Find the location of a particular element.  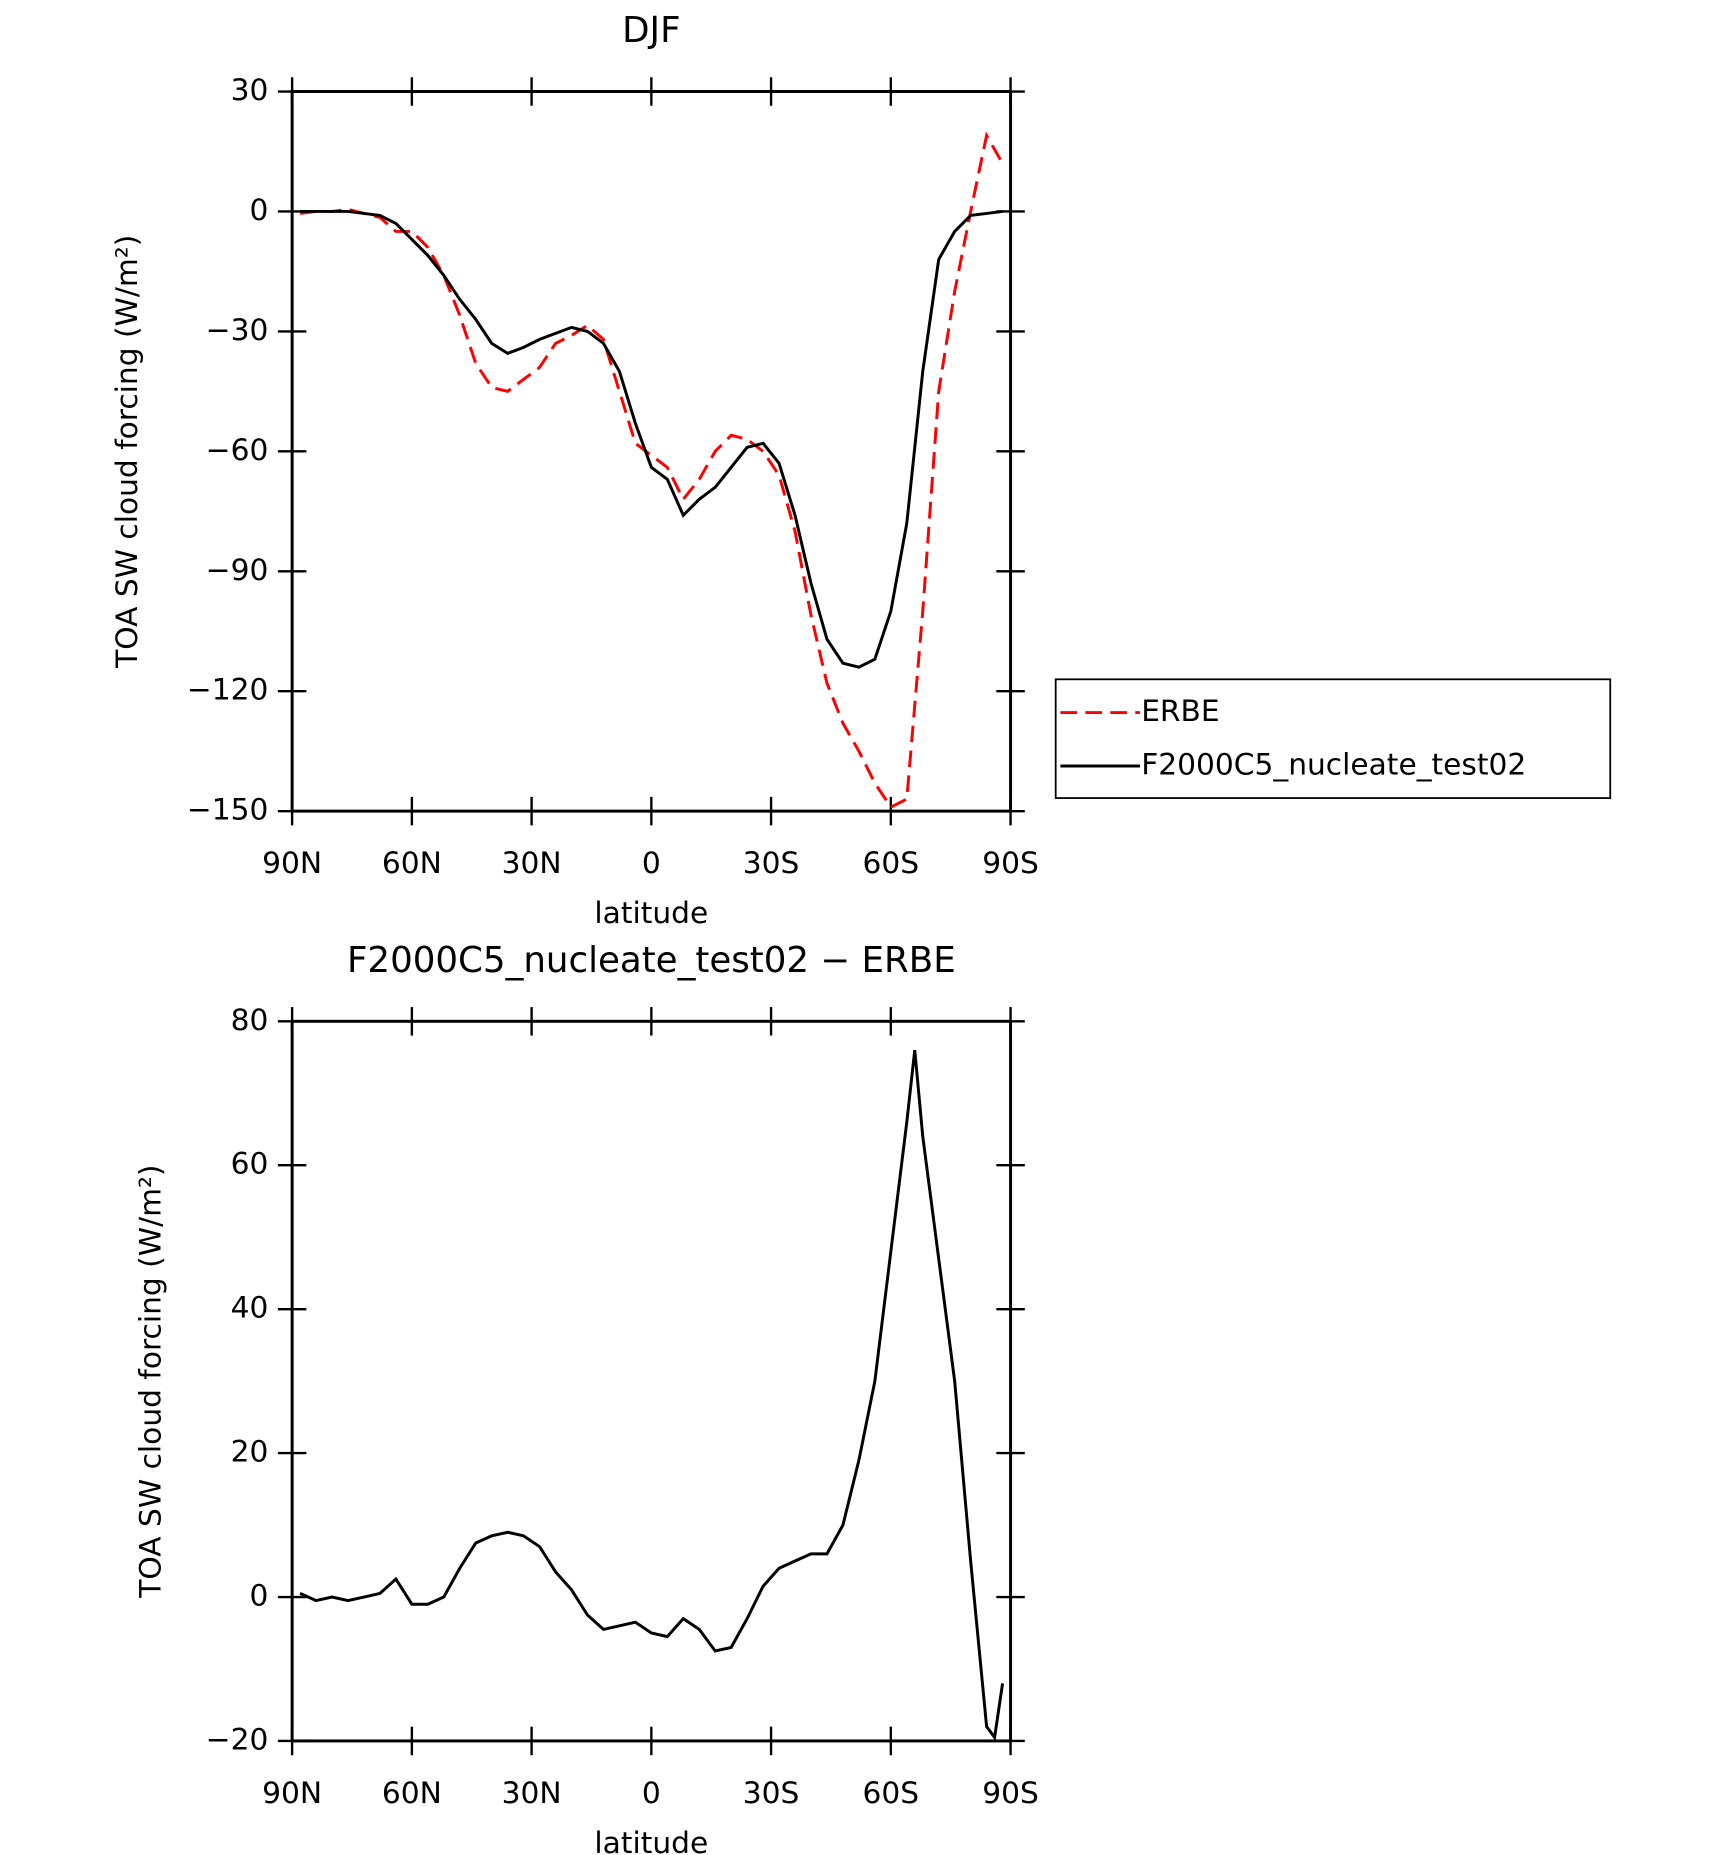

legend-box is located at coordinates (1333, 738).